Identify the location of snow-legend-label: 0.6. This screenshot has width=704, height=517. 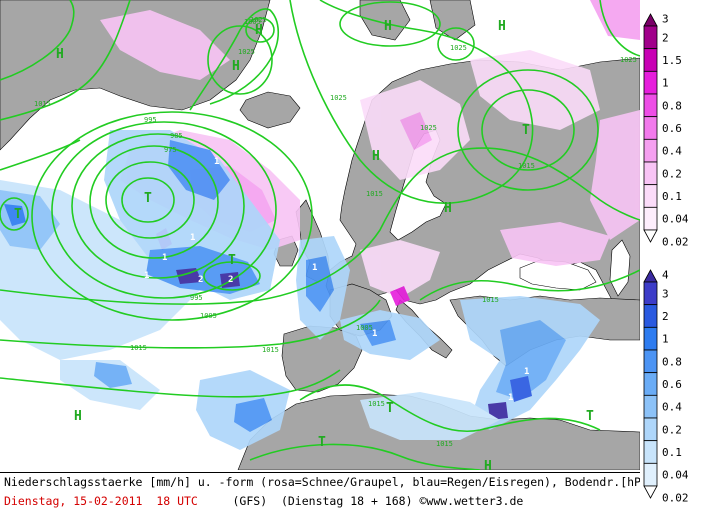
(672, 128).